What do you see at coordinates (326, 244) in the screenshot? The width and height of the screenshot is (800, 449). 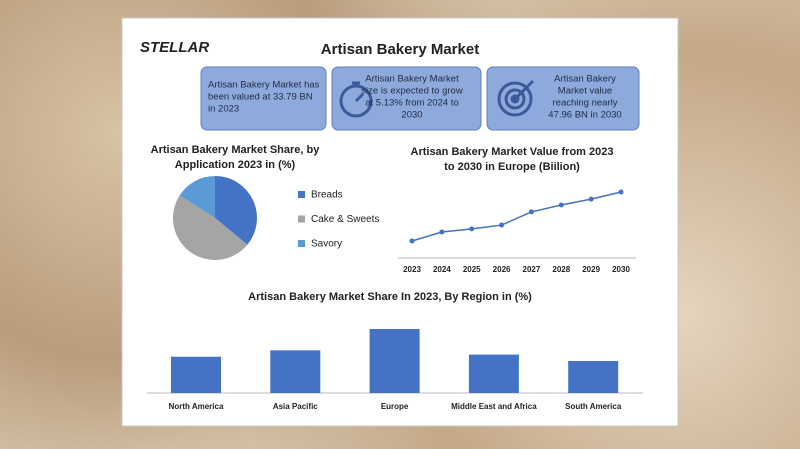 I see `legend-label: Savory` at bounding box center [326, 244].